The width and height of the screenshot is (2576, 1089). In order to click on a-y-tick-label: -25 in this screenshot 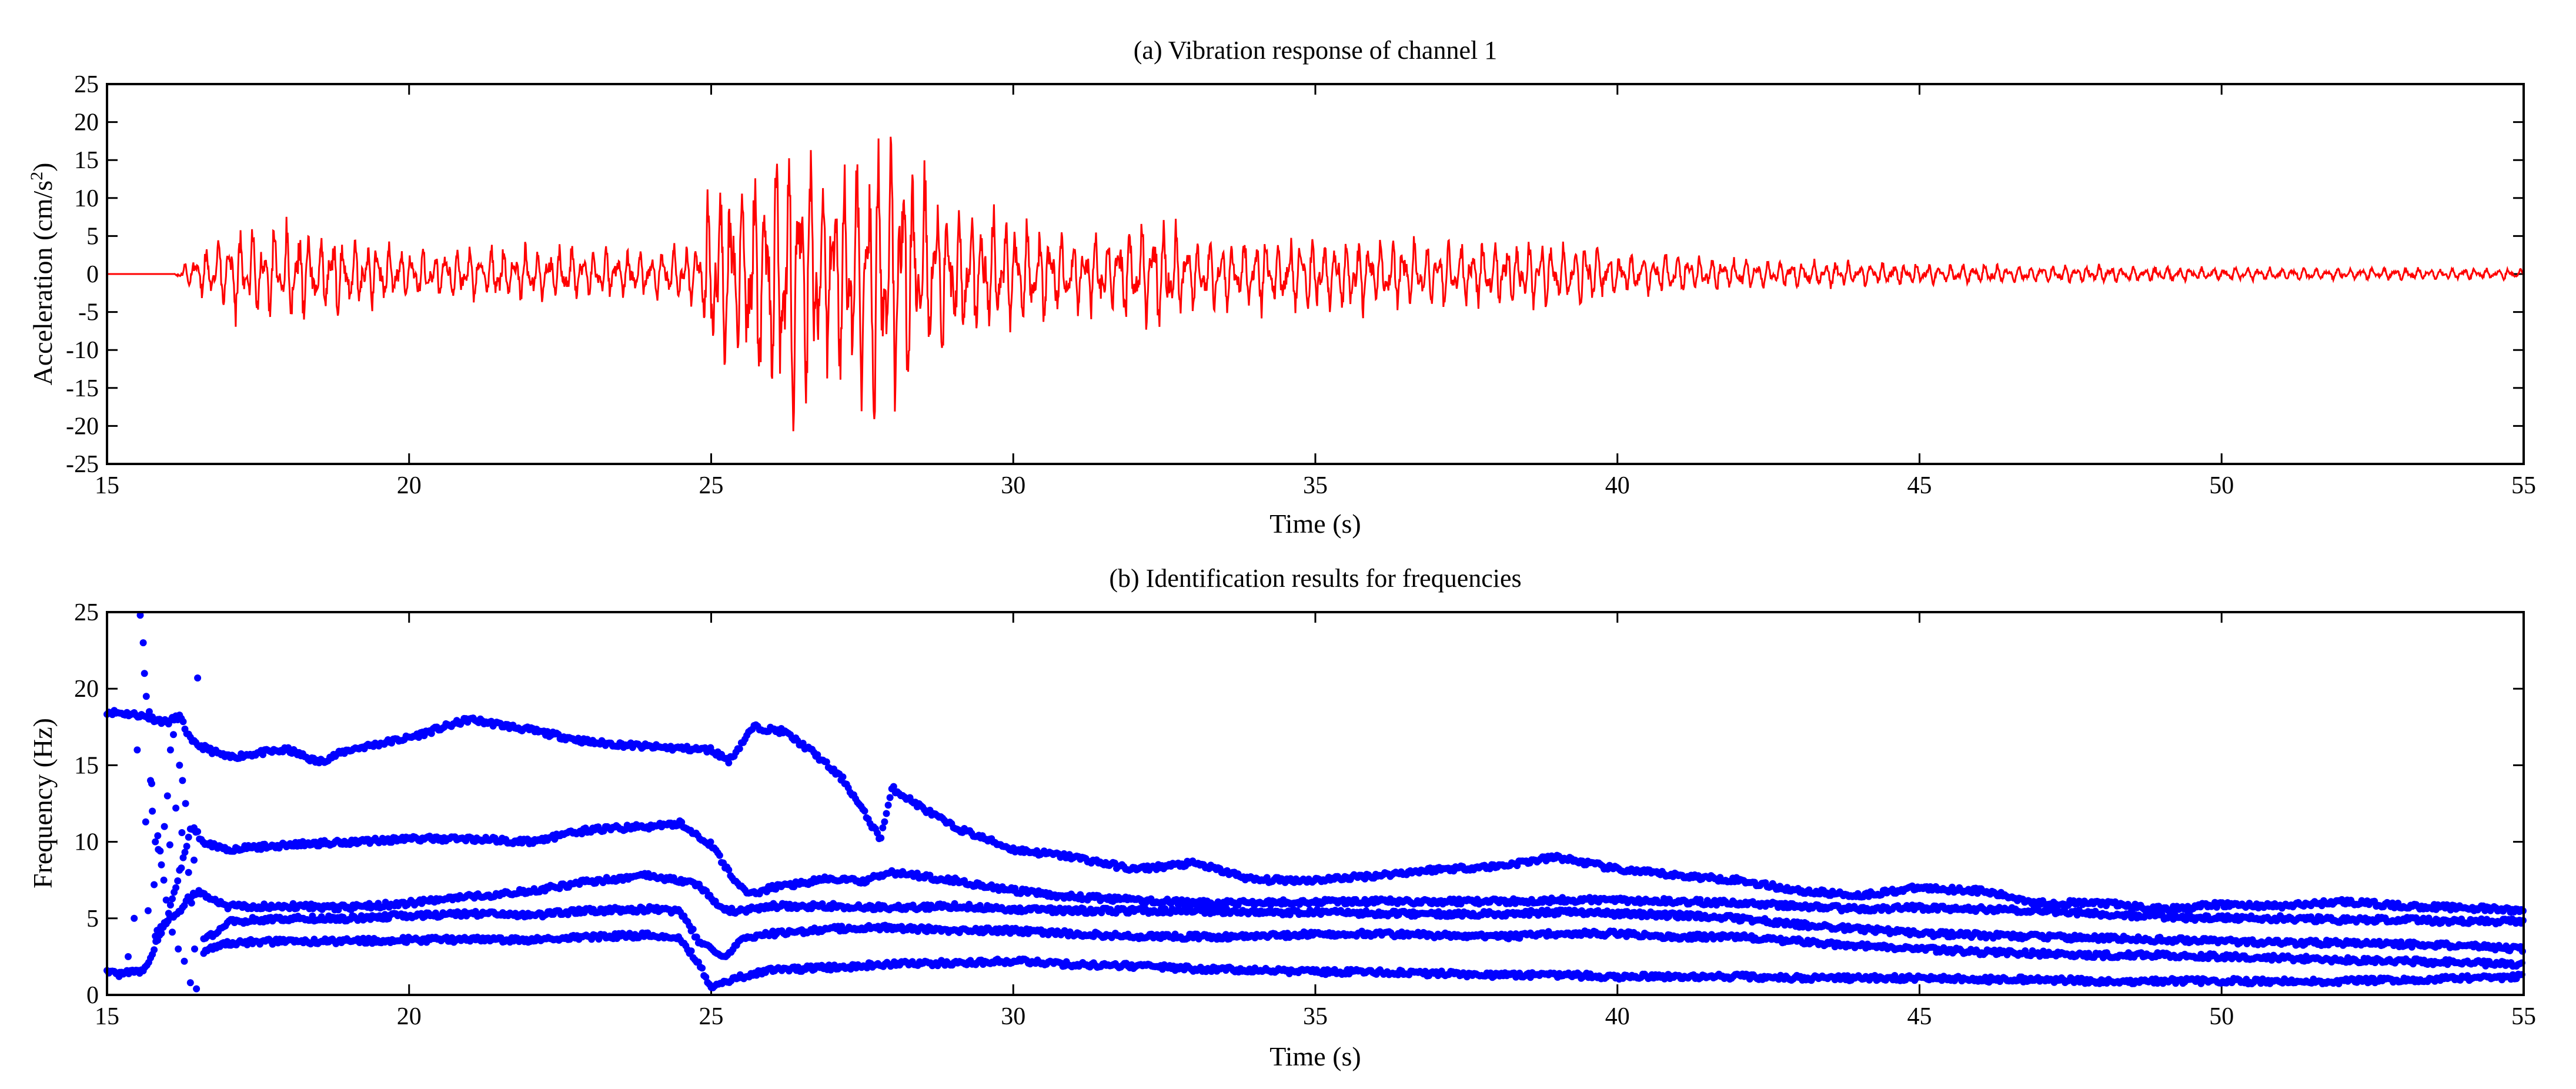, I will do `click(82, 464)`.